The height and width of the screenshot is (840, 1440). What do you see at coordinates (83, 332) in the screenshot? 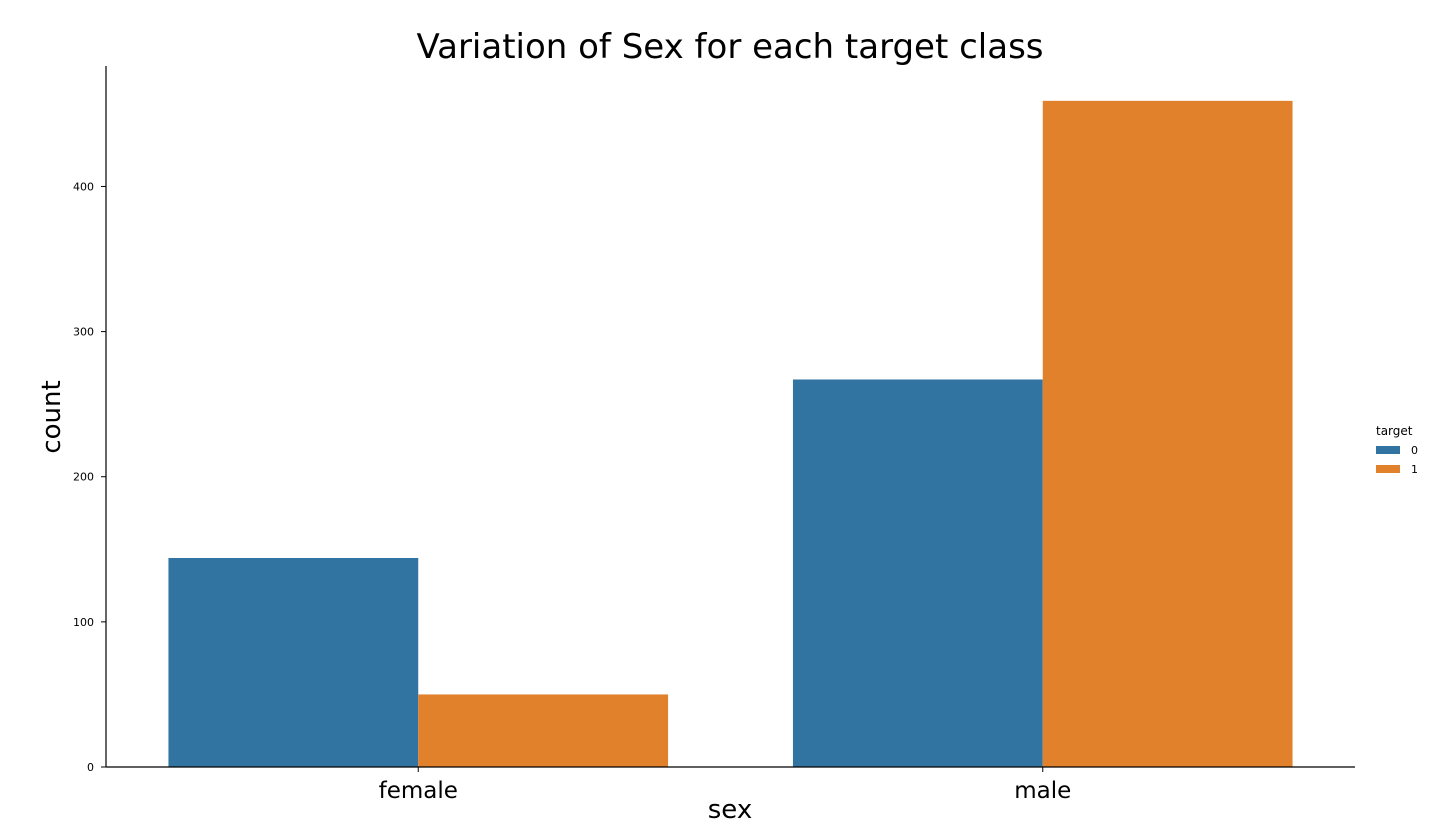
I see `y-tick-label: 300` at bounding box center [83, 332].